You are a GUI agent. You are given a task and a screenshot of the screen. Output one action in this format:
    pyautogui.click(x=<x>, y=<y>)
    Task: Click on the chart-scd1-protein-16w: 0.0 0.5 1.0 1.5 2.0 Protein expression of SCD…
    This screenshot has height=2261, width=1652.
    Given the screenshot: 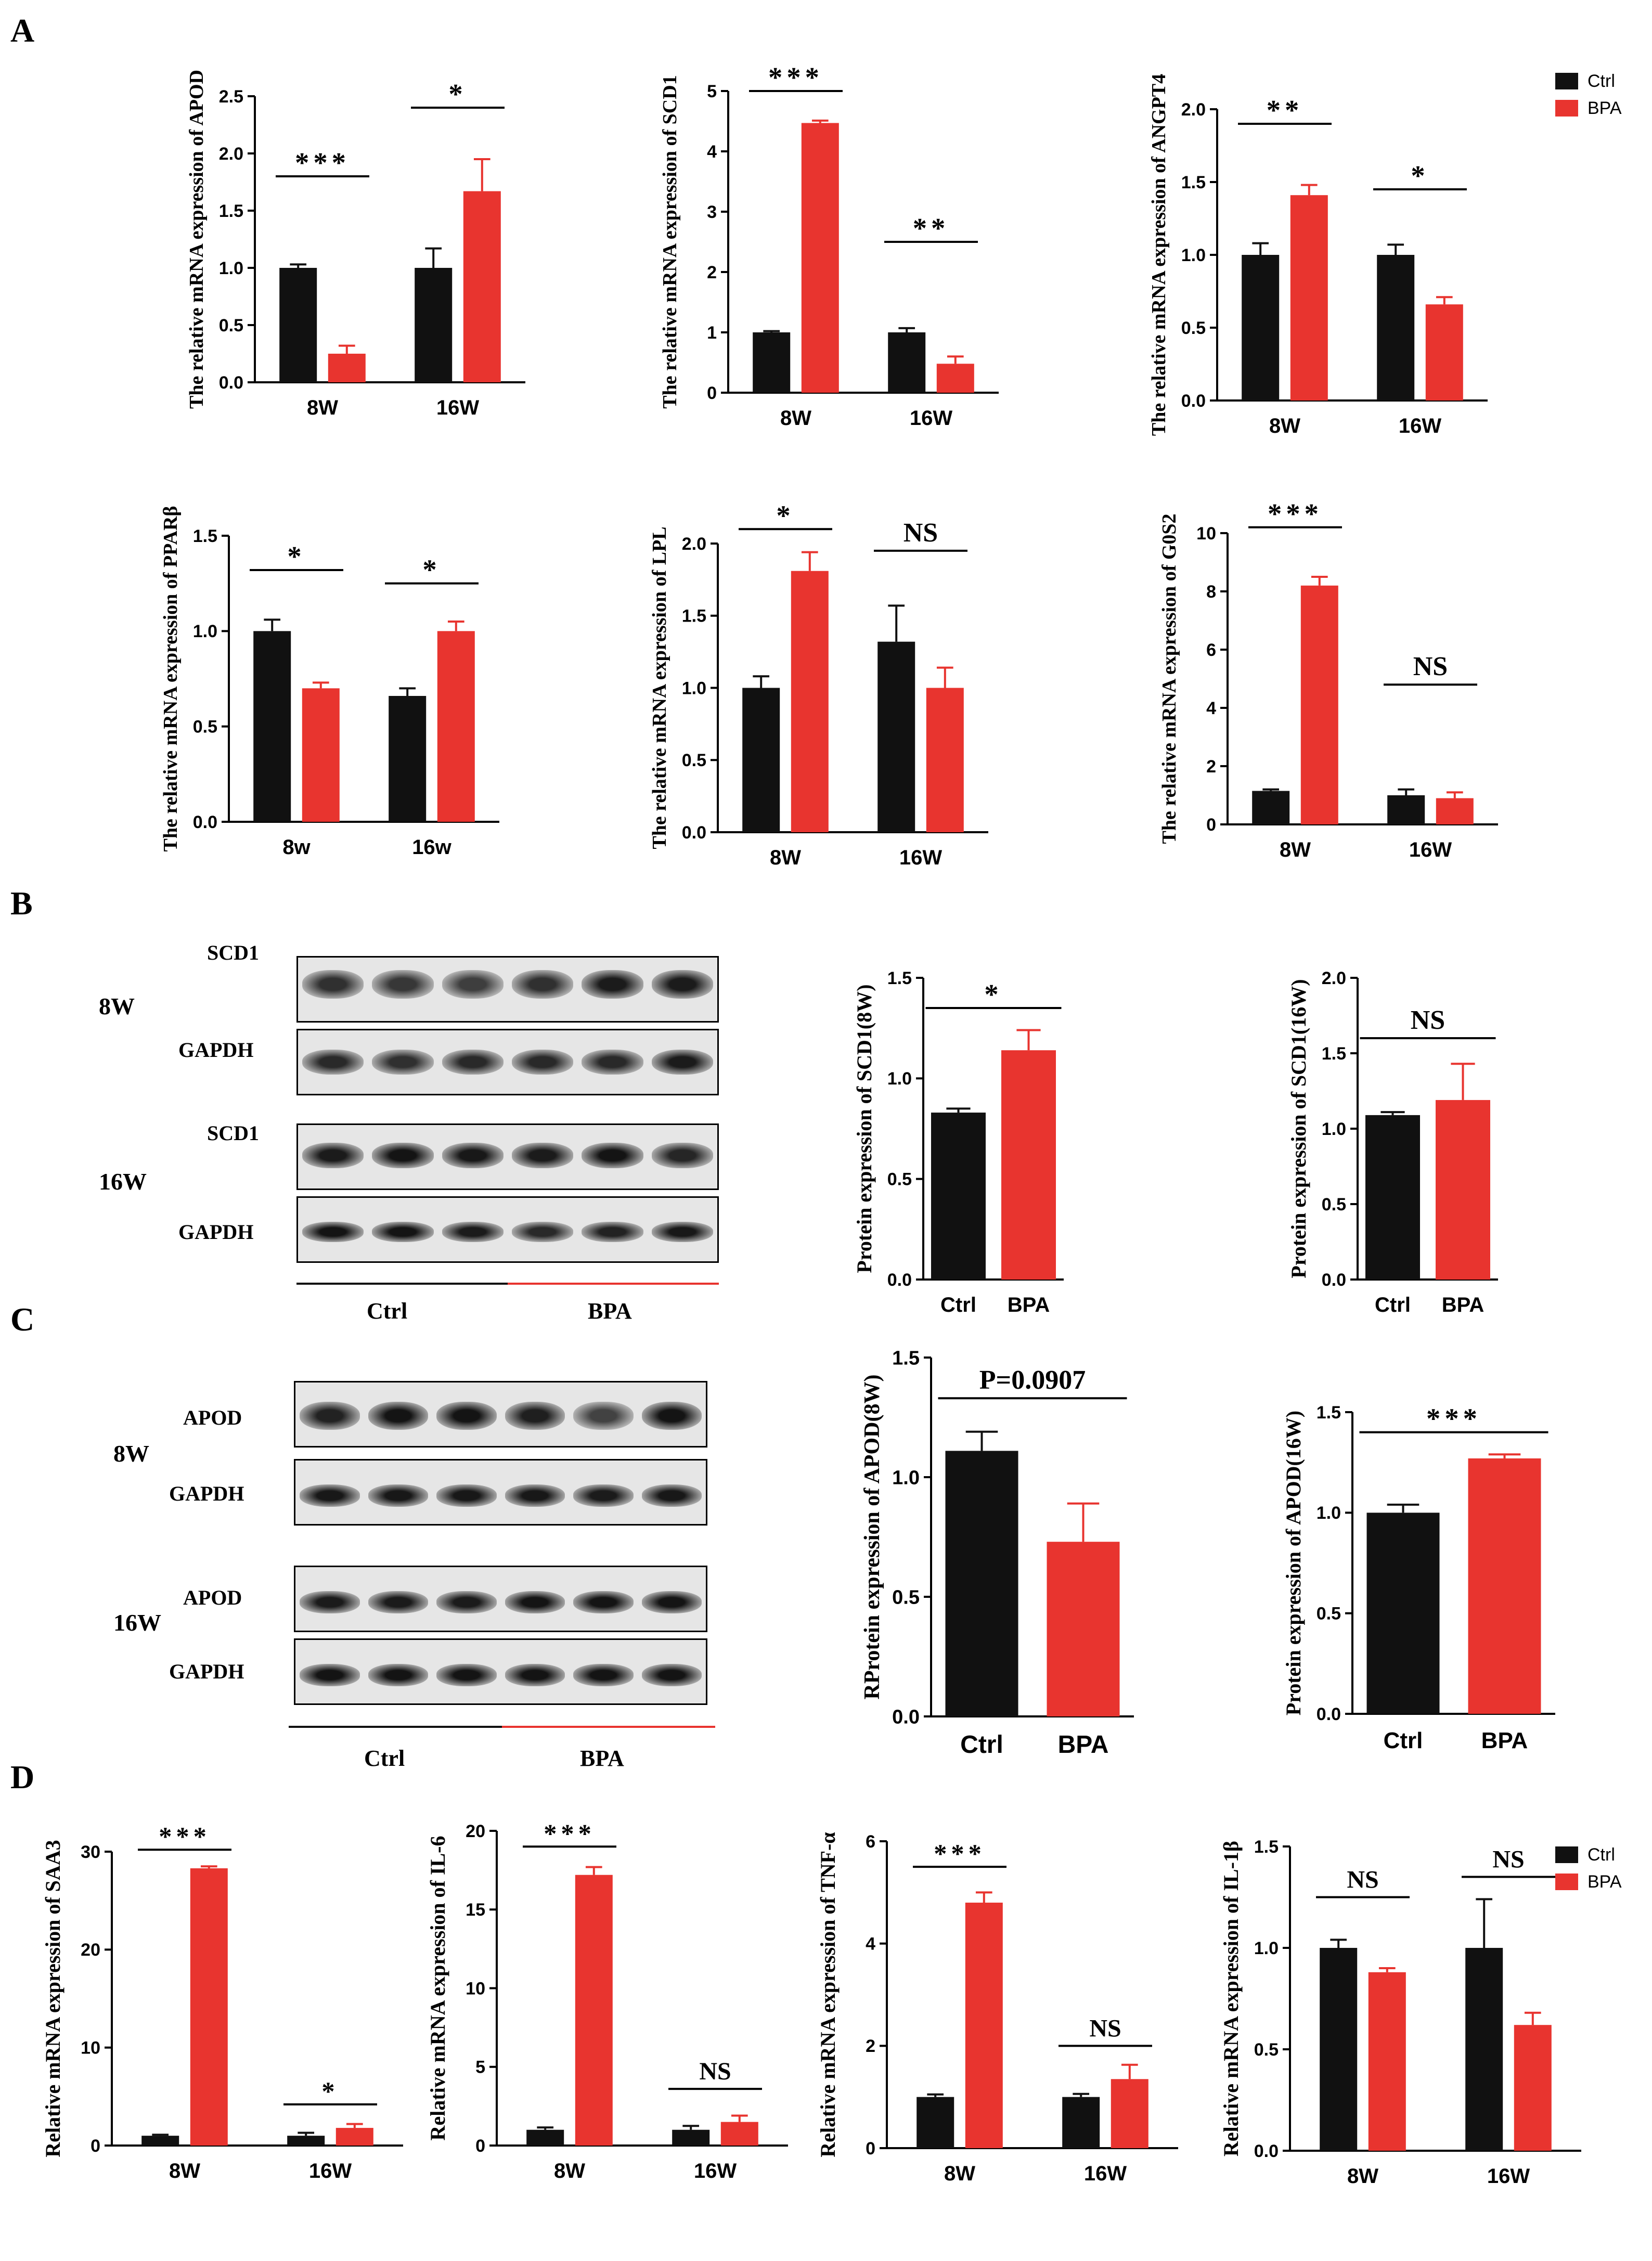 What is the action you would take?
    pyautogui.click(x=1392, y=1142)
    